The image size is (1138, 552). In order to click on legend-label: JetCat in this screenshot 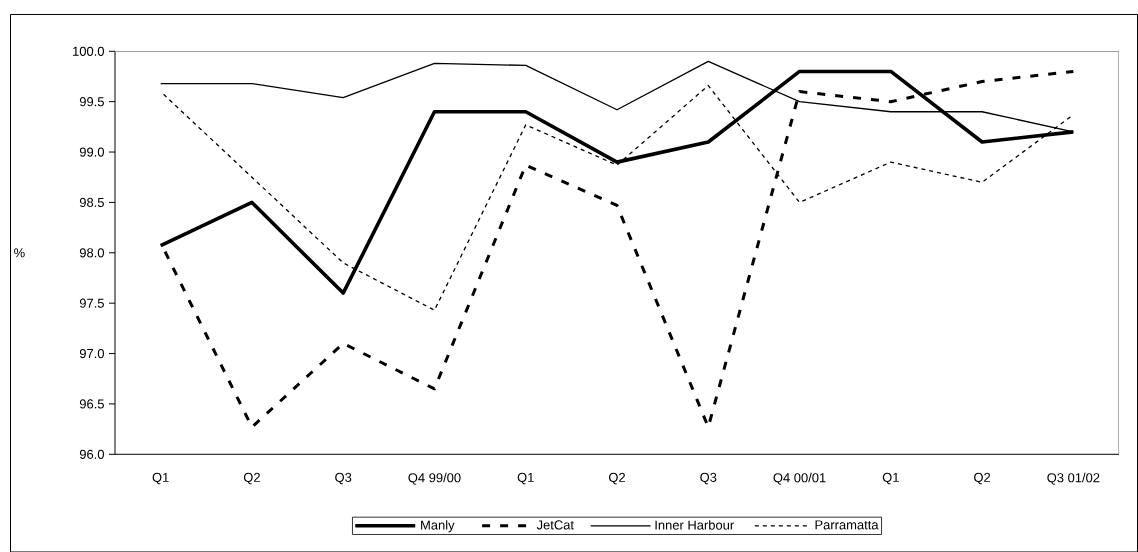, I will do `click(555, 525)`.